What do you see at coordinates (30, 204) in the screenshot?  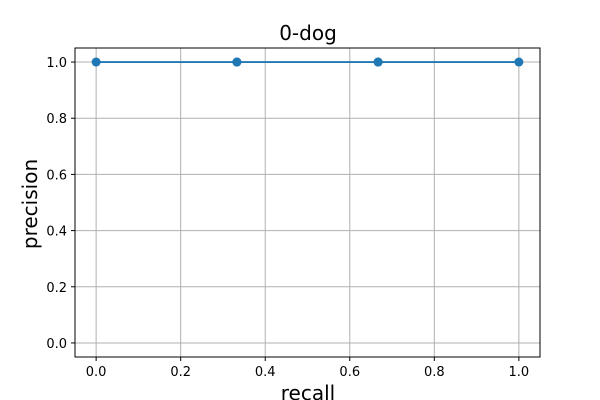 I see `y-axis-title: precision` at bounding box center [30, 204].